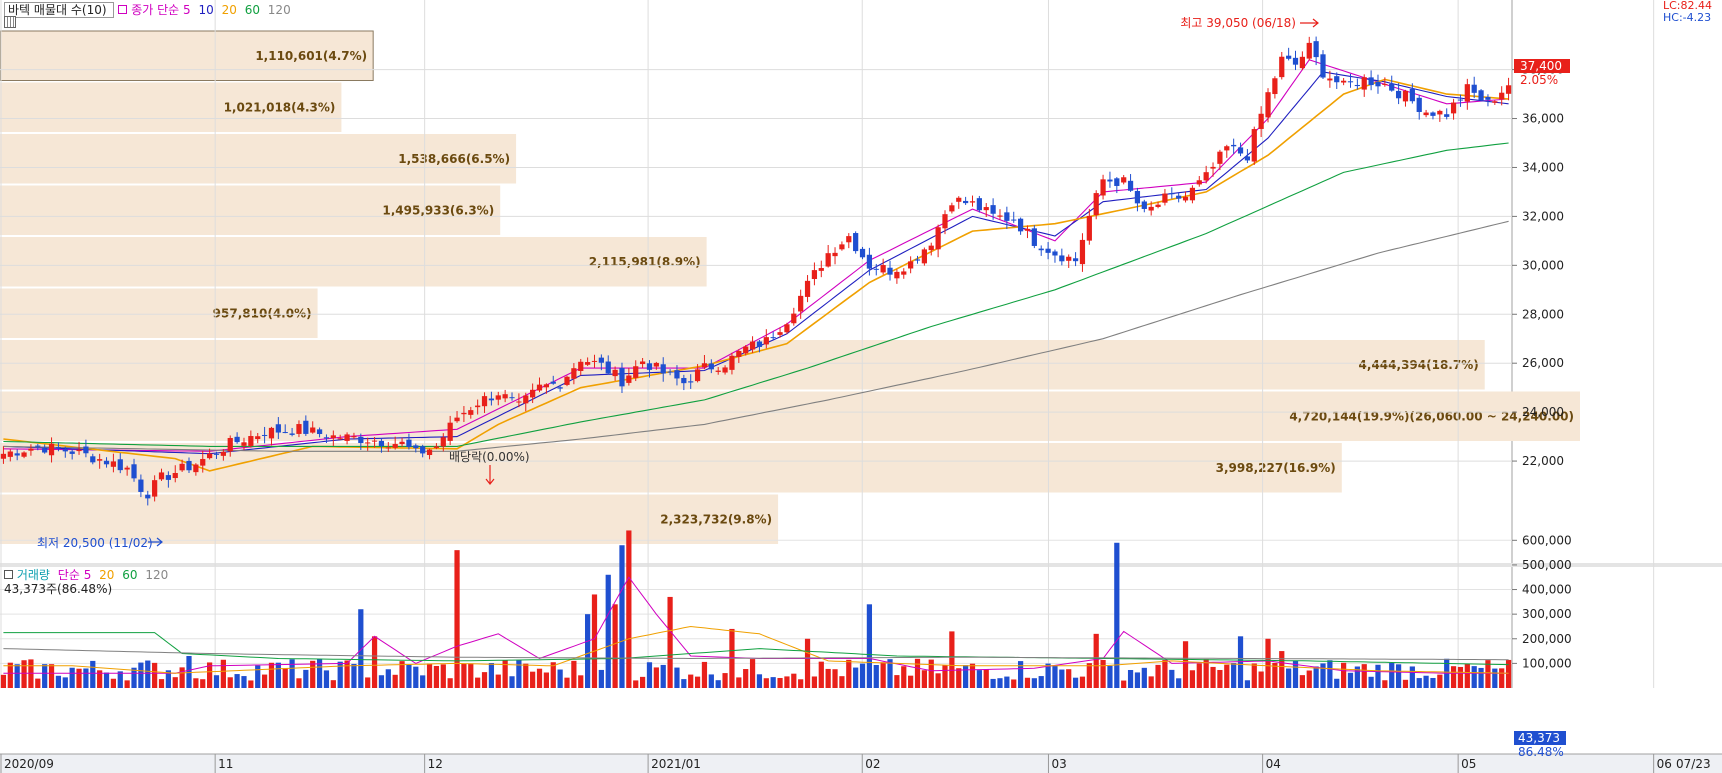  I want to click on volume-tick-label: 500,000, so click(1547, 565).